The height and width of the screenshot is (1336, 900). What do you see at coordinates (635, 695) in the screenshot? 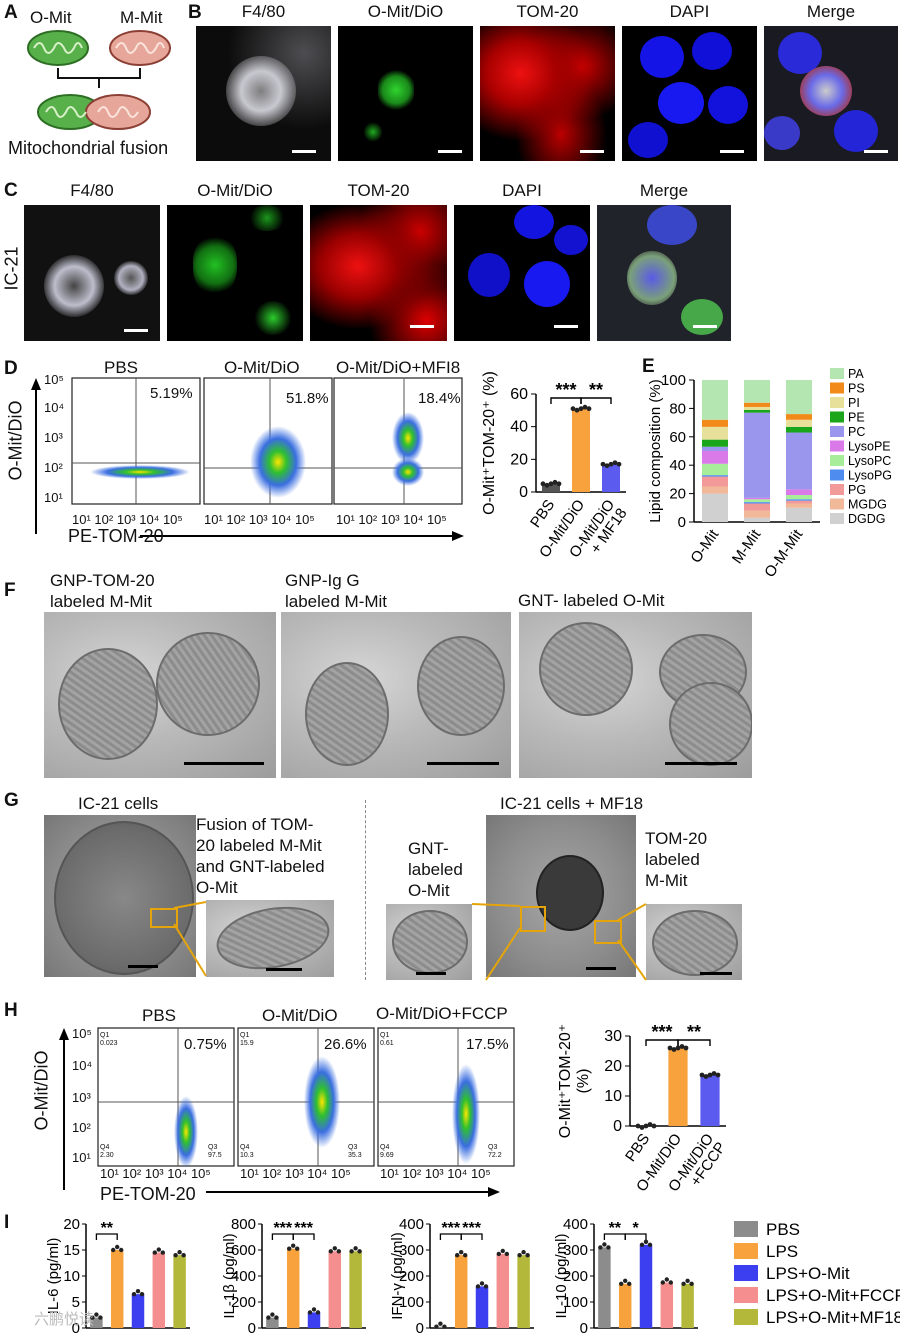
I see `f-em-image3` at bounding box center [635, 695].